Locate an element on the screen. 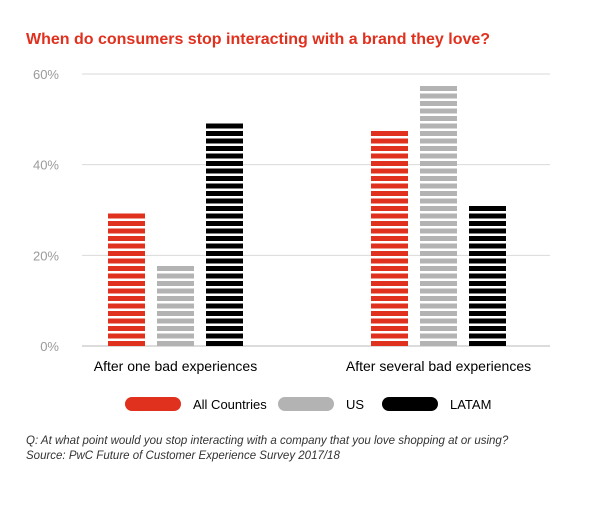 The height and width of the screenshot is (512, 598). legend-swatch-us is located at coordinates (306, 404).